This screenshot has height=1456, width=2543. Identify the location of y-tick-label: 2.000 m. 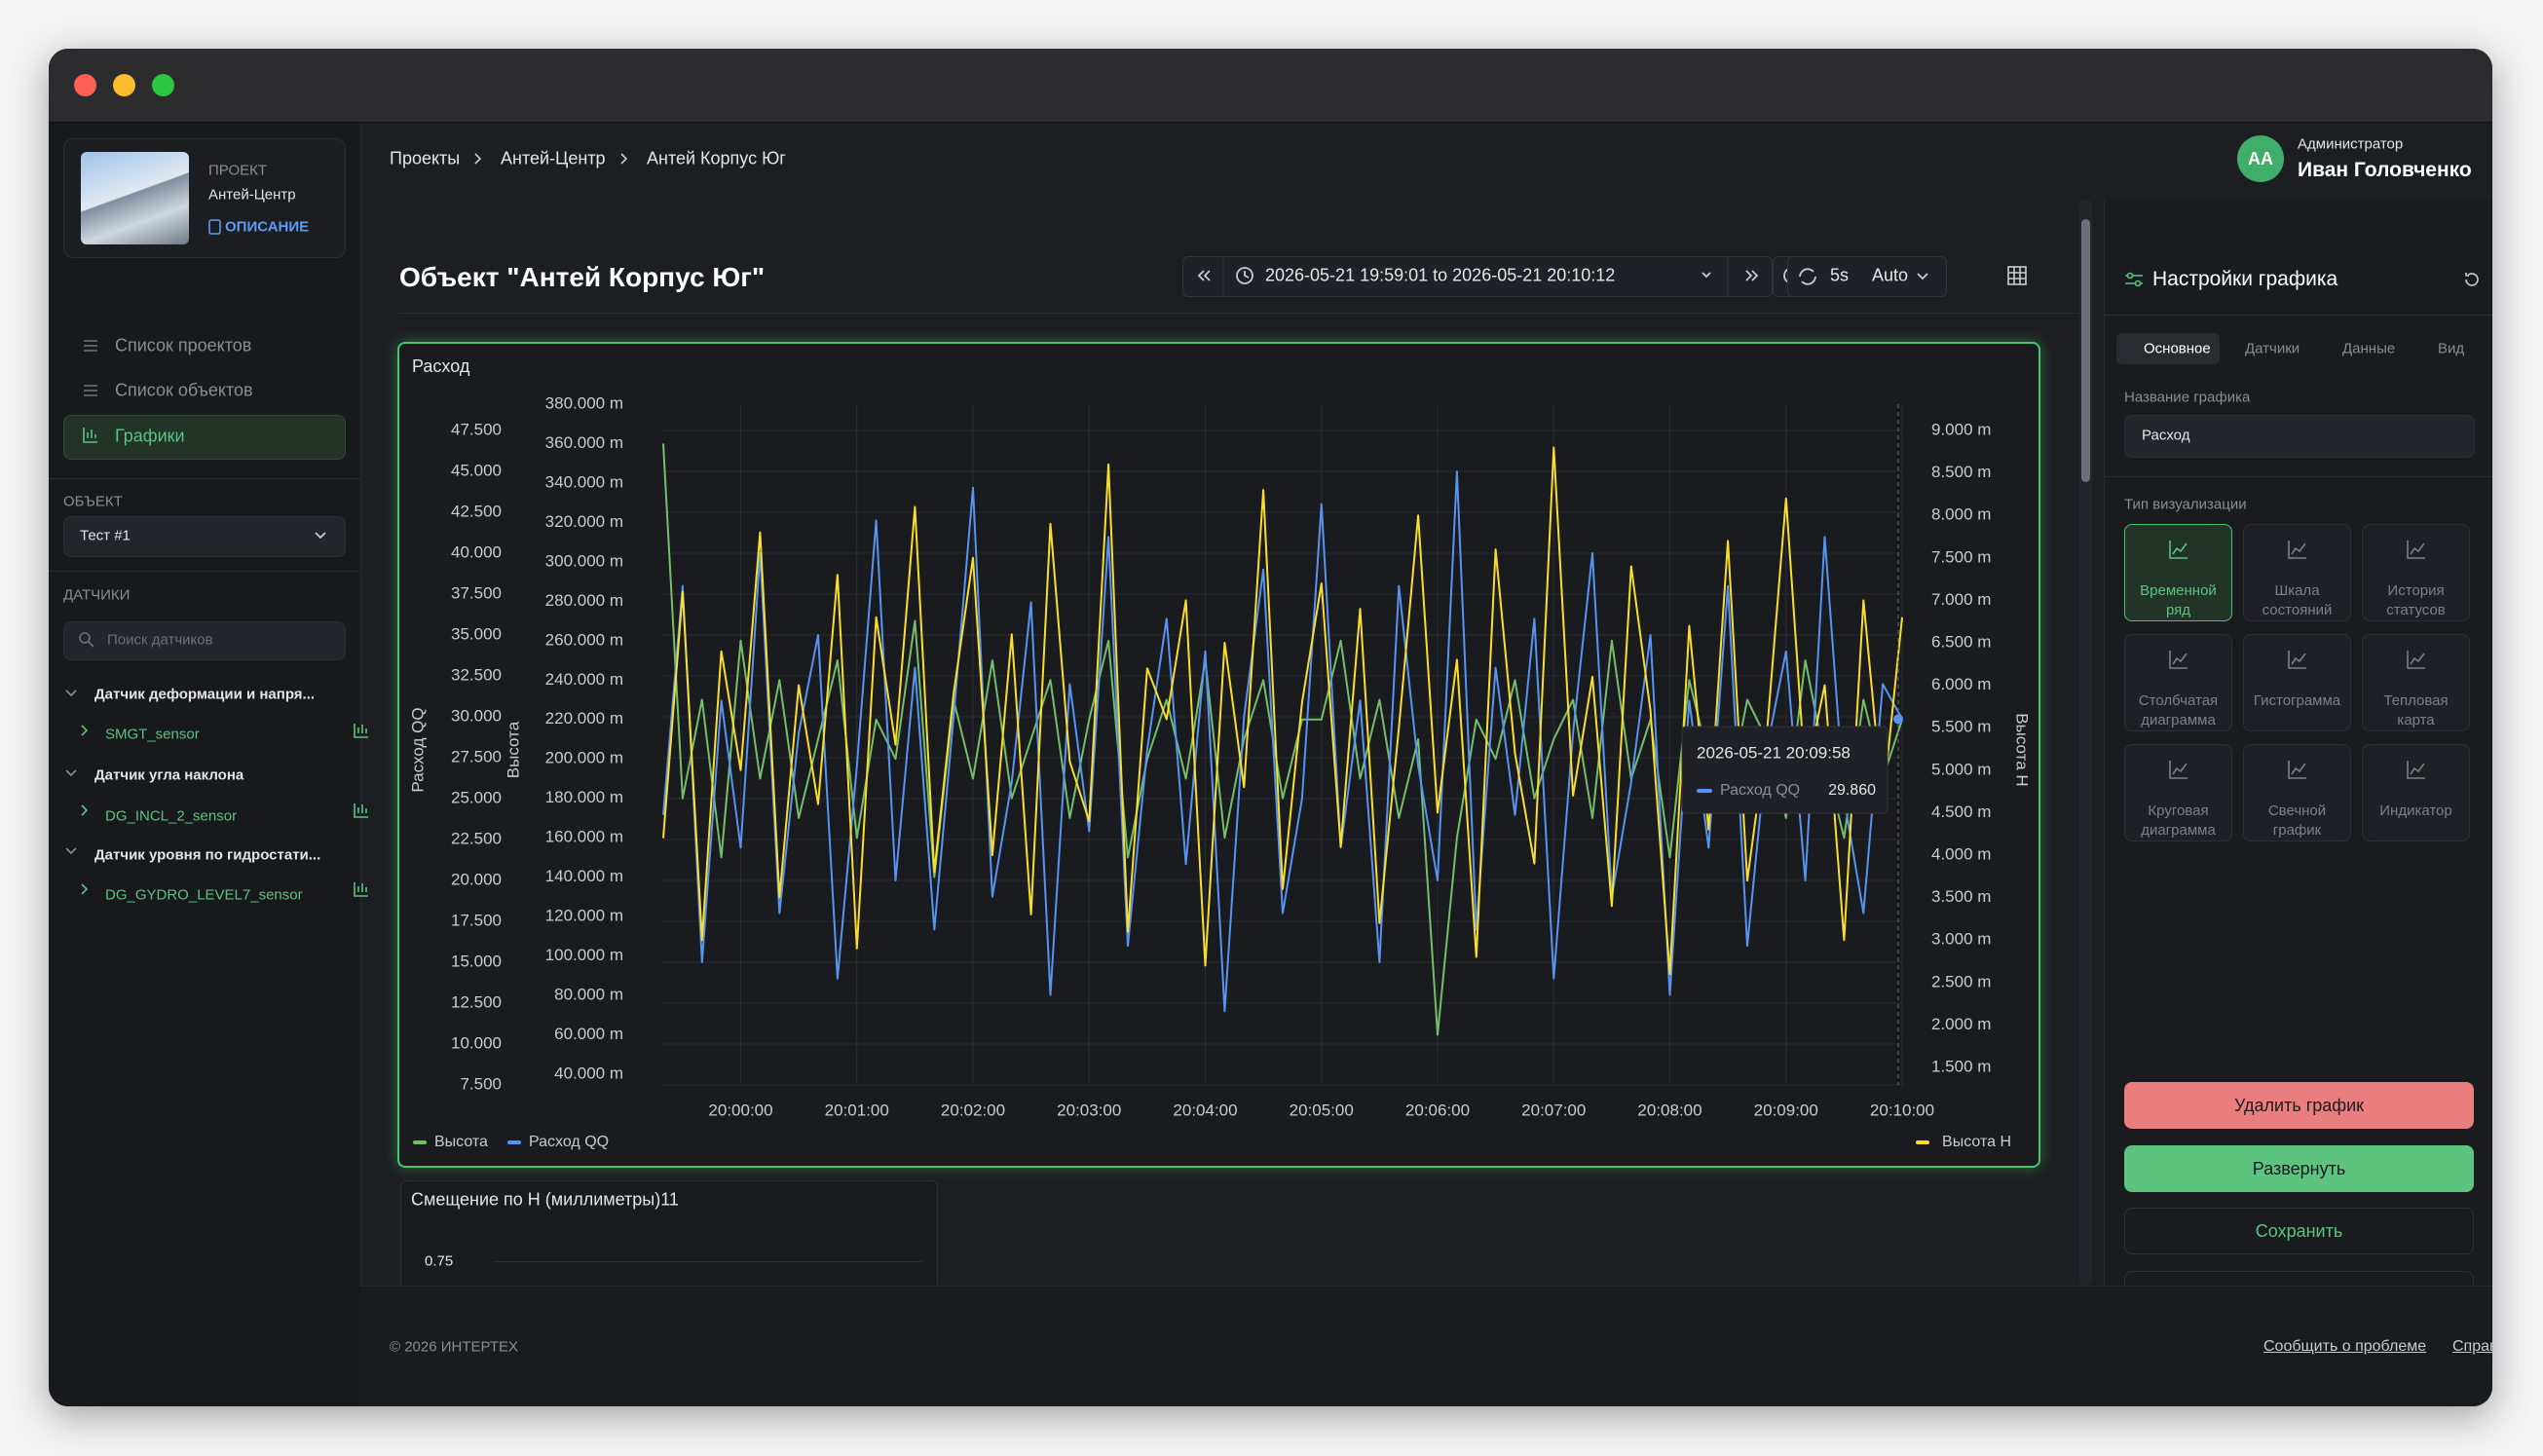
(1961, 1024).